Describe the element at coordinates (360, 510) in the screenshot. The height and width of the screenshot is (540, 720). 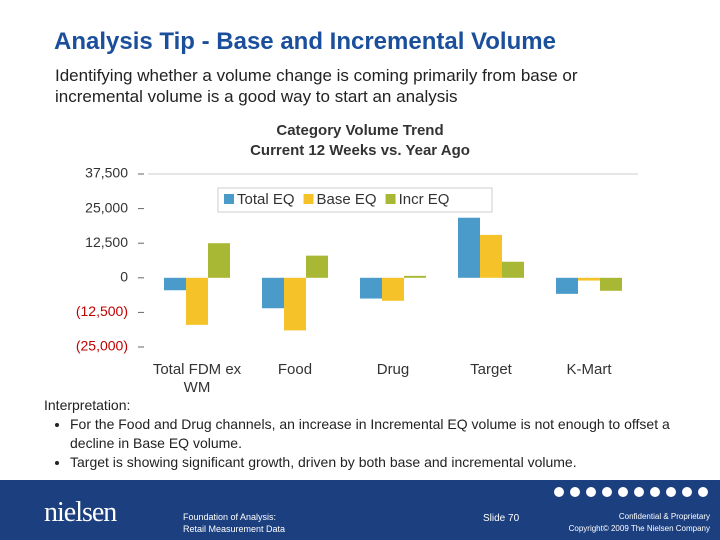
I see `footer-bar` at that location.